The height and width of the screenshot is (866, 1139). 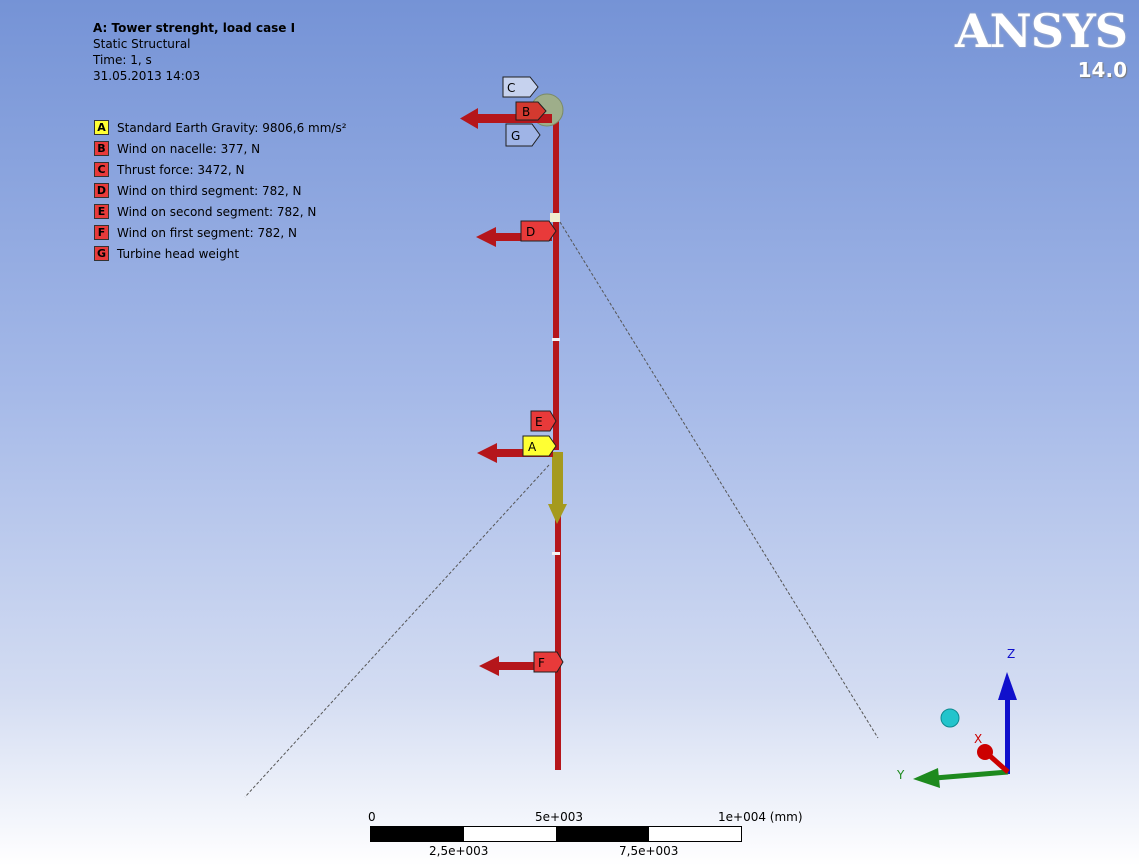 What do you see at coordinates (1007, 686) in the screenshot?
I see `z-axis-head` at bounding box center [1007, 686].